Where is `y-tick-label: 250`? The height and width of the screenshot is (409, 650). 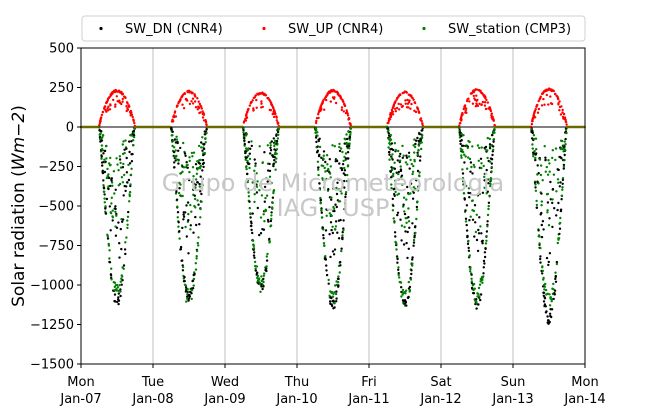 y-tick-label: 250 is located at coordinates (61, 88).